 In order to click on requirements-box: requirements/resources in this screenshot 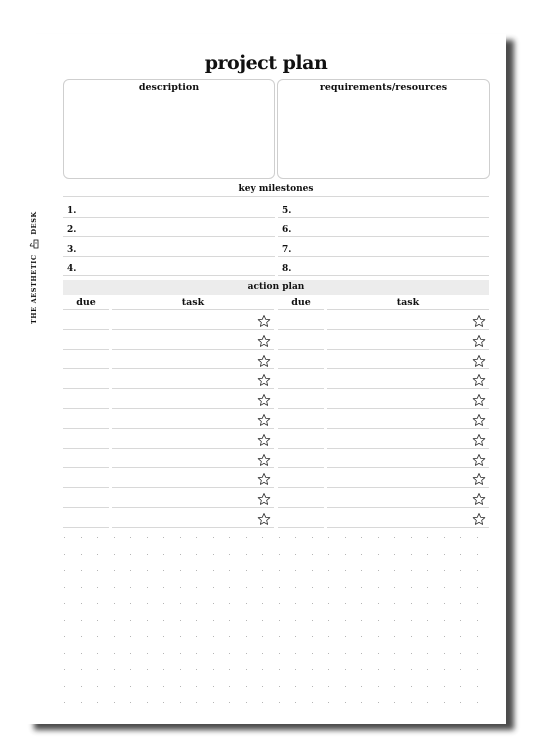, I will do `click(383, 129)`.